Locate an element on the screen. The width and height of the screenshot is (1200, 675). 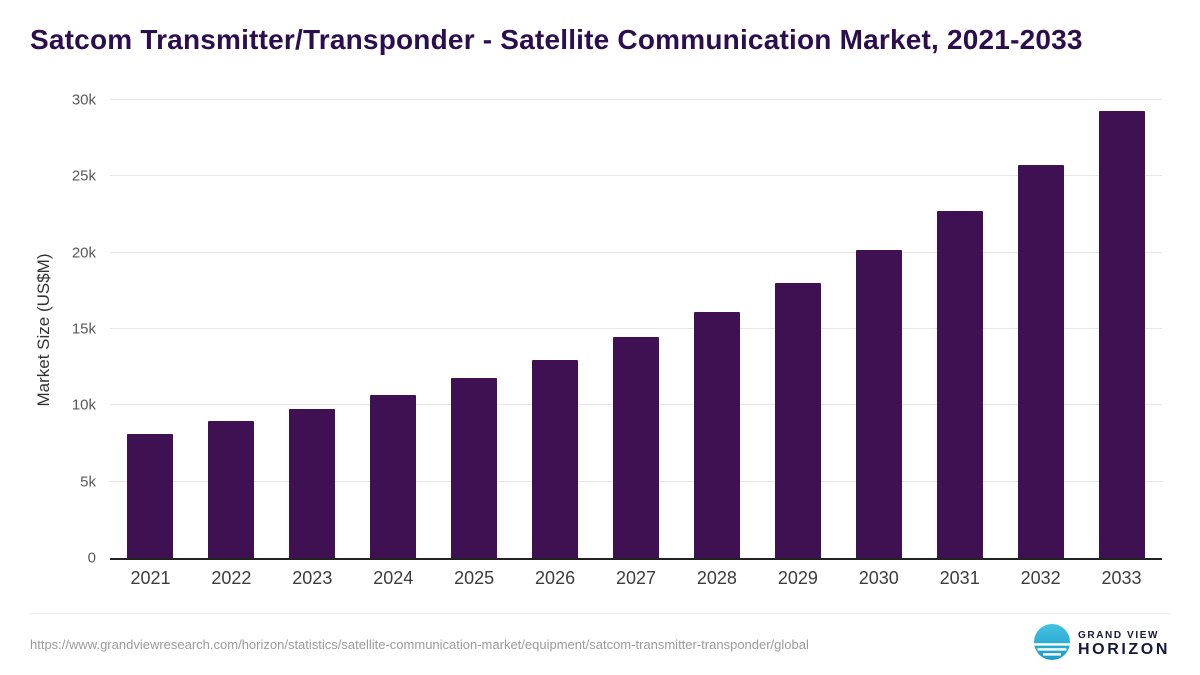
x-label-2030: 2030 is located at coordinates (878, 578).